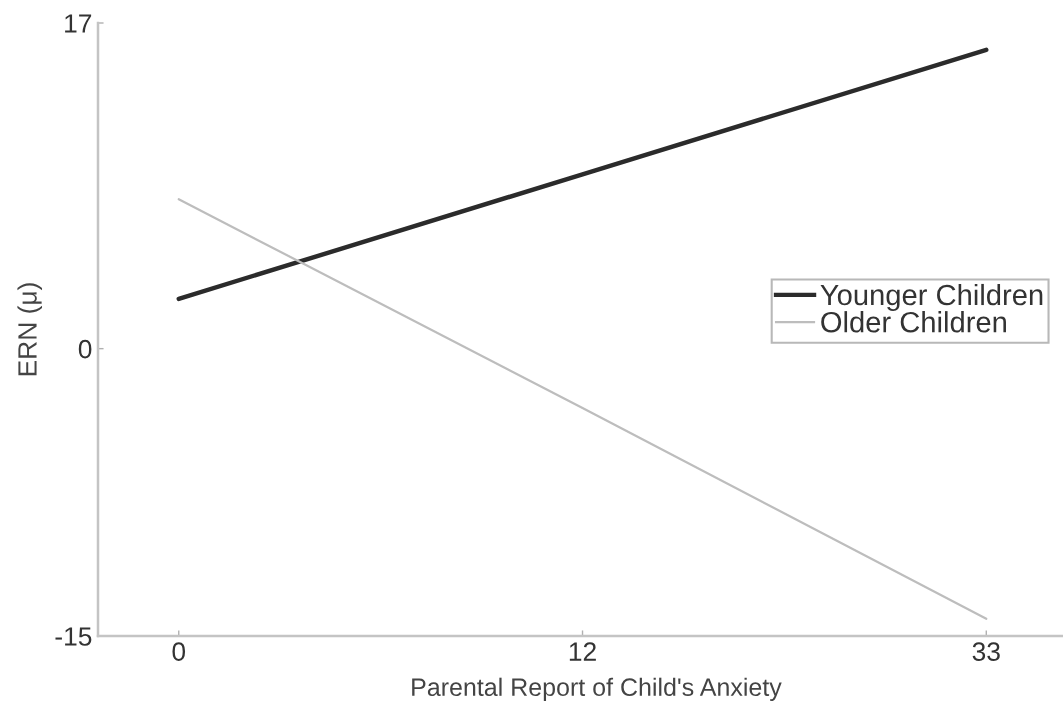 The height and width of the screenshot is (708, 1063). Describe the element at coordinates (913, 322) in the screenshot. I see `legend-label: Older Children` at that location.